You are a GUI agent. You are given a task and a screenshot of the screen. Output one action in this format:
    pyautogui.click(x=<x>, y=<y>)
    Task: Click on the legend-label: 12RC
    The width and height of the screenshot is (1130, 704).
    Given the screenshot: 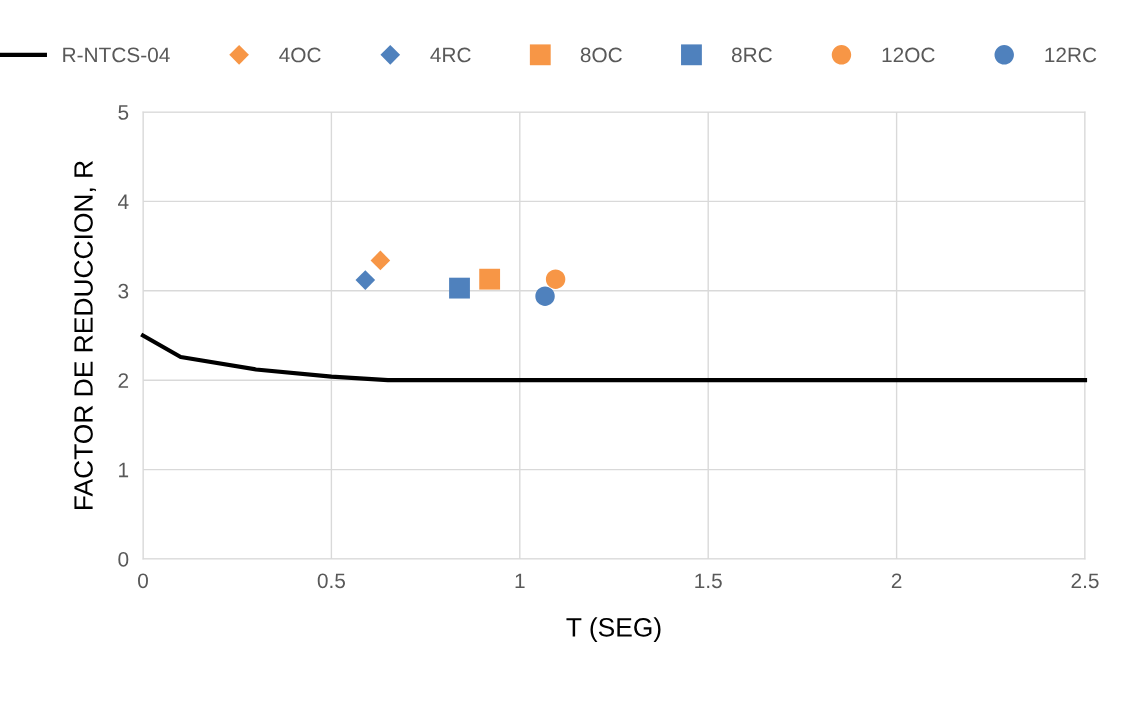 What is the action you would take?
    pyautogui.click(x=1071, y=55)
    